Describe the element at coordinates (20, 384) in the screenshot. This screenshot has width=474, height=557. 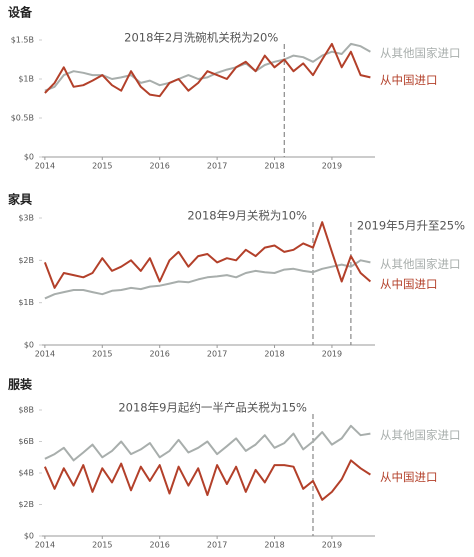
I see `panel-title: 服装` at that location.